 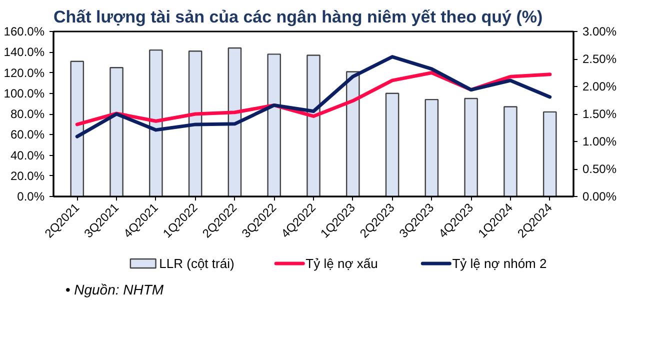 I want to click on legend-label: Tỷ lệ nợ nhóm 2, so click(x=499, y=263).